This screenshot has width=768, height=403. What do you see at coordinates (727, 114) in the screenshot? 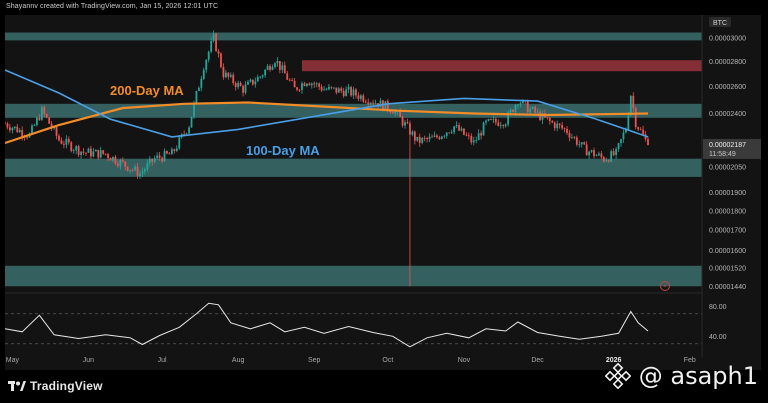
I see `price-tick-label: 0.00002400` at bounding box center [727, 114].